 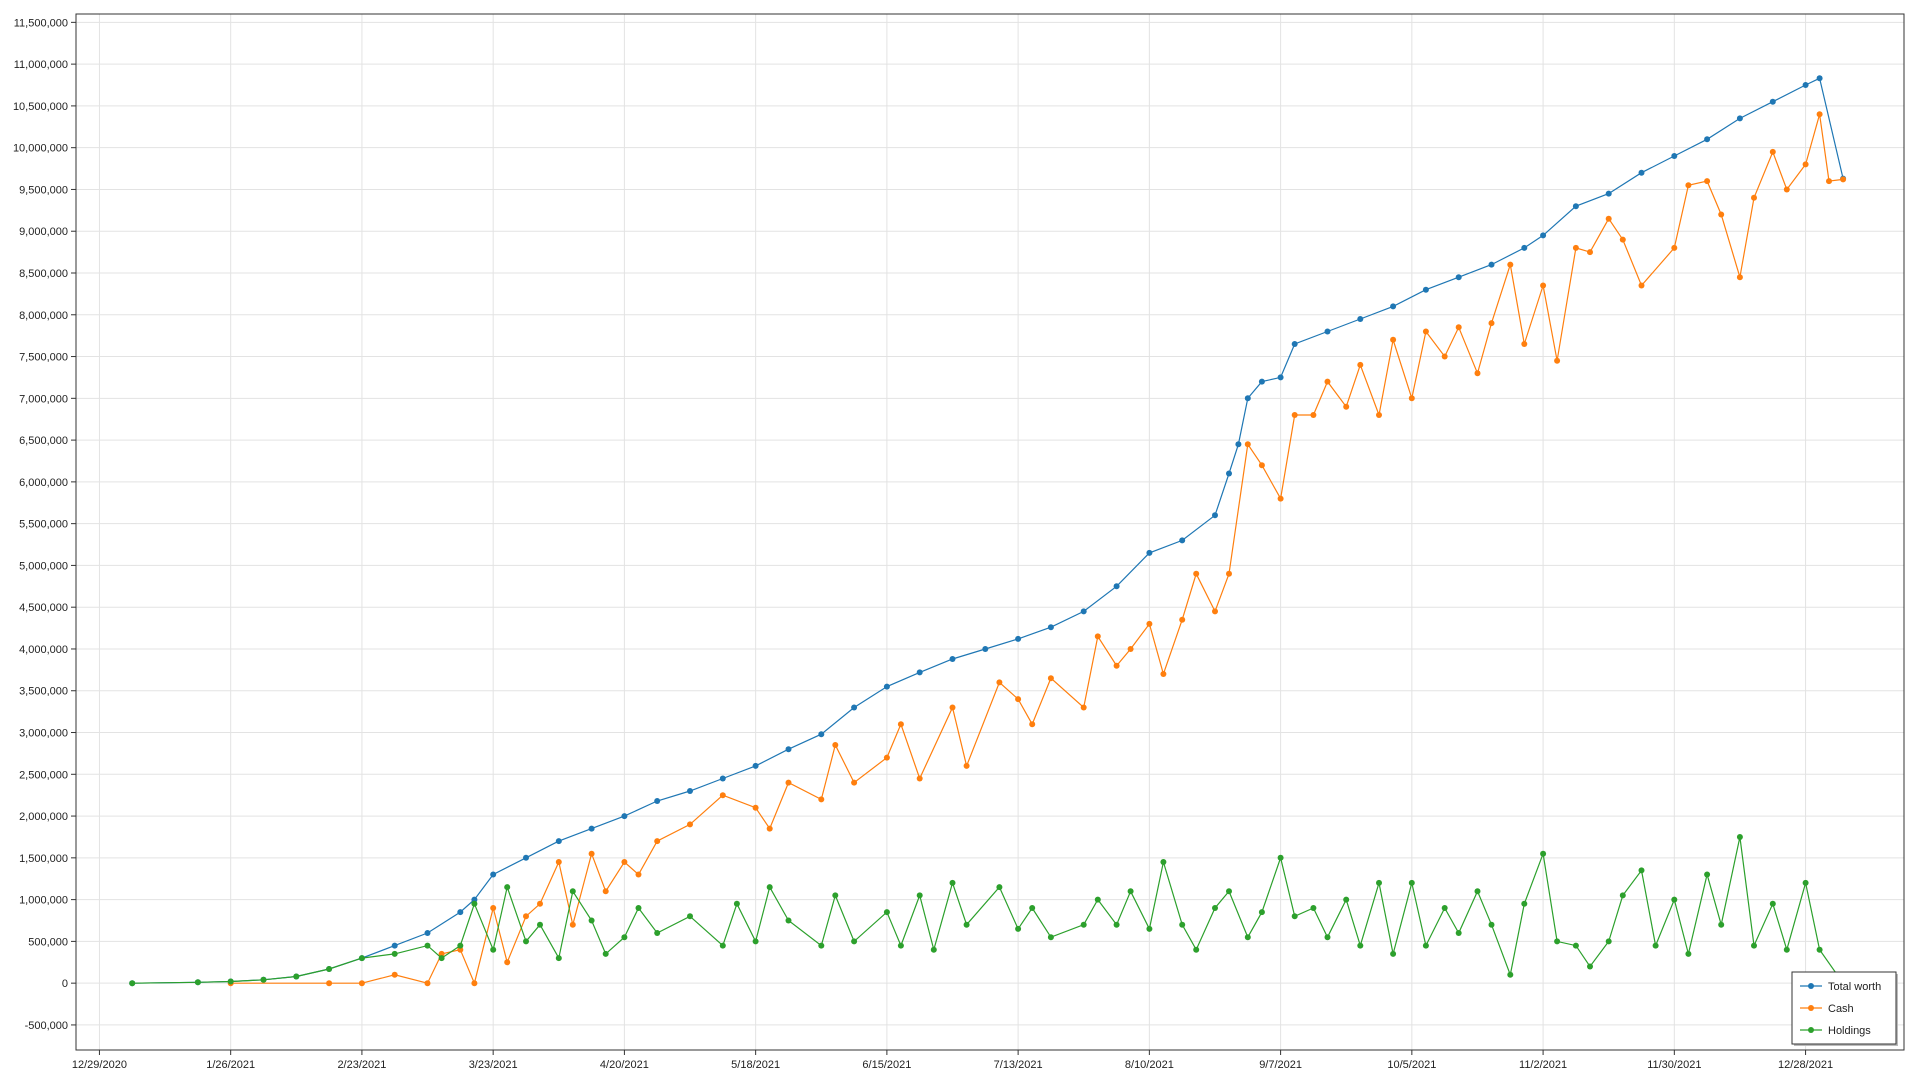 What do you see at coordinates (755, 1065) in the screenshot?
I see `x-tick-label: 5/18/2021` at bounding box center [755, 1065].